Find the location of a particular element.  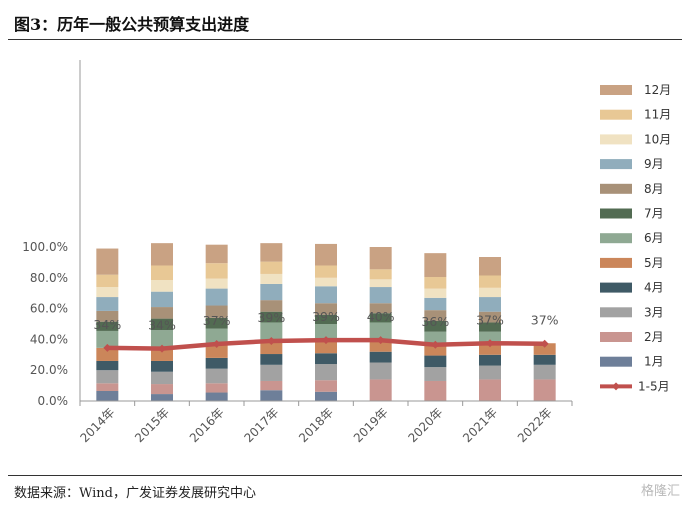

y-tick-label: 80.0% is located at coordinates (49, 278).